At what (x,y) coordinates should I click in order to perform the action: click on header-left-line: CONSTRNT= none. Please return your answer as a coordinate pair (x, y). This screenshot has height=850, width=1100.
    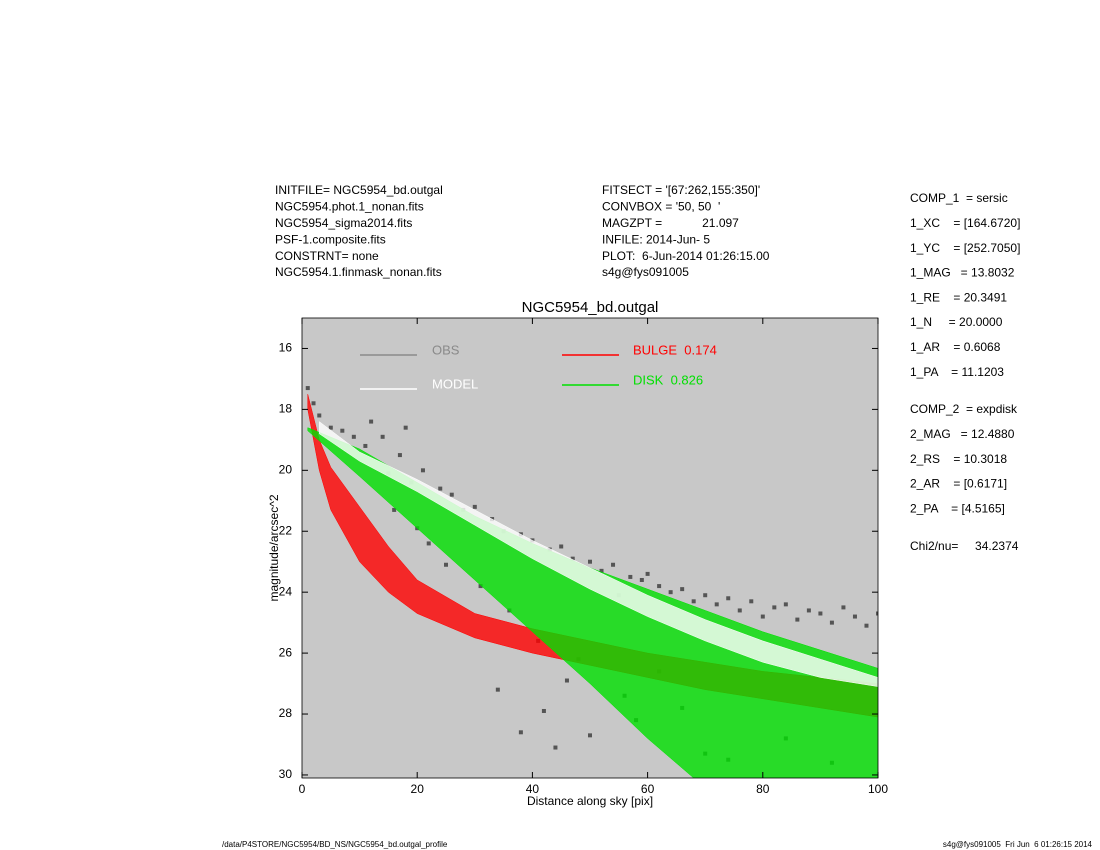
    Looking at the image, I should click on (327, 256).